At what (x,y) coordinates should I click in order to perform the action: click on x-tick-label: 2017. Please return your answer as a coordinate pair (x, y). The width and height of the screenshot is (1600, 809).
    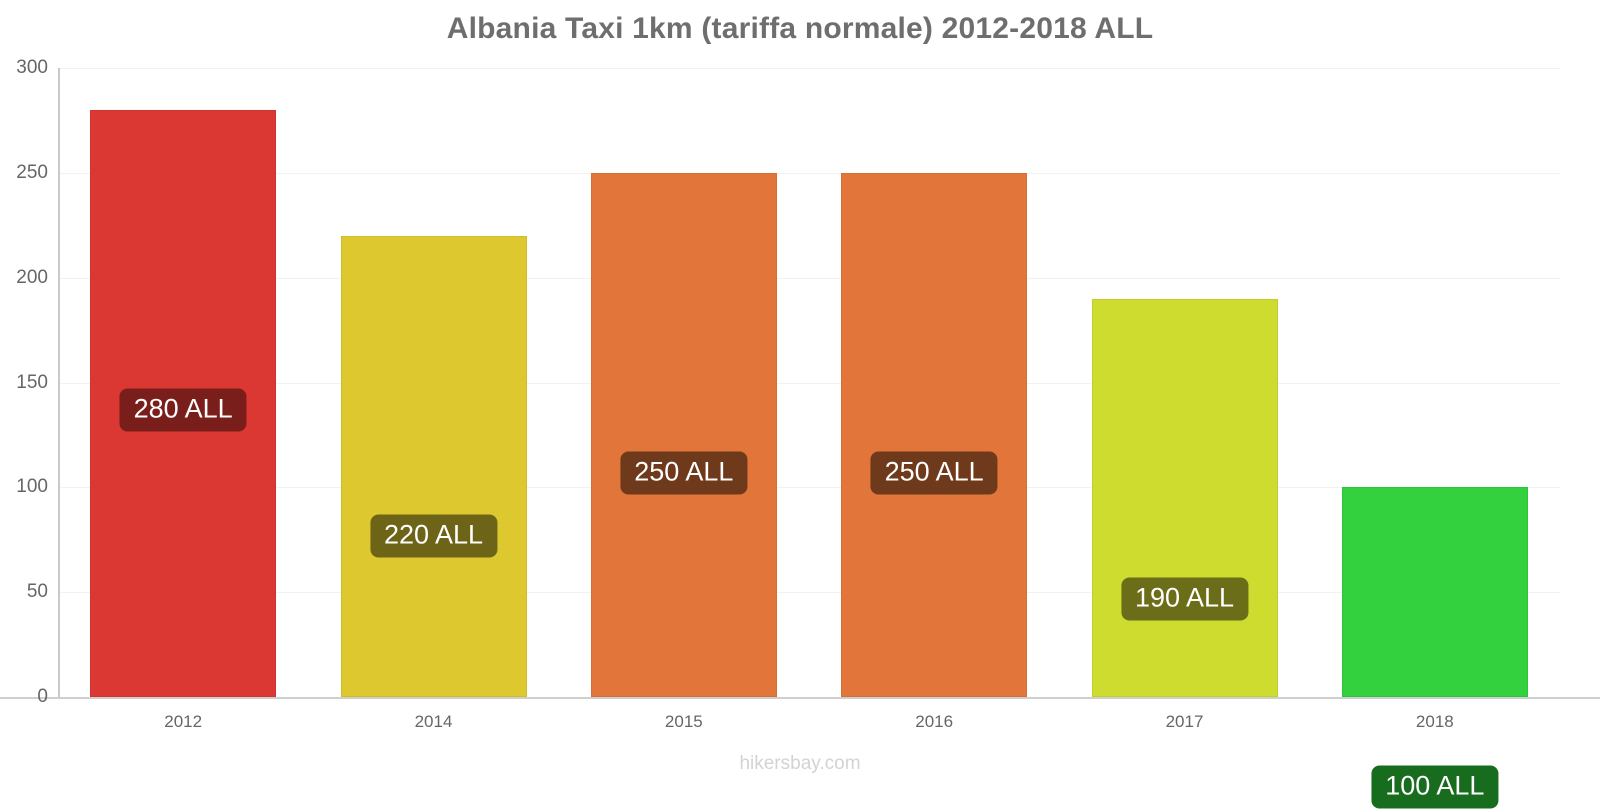
    Looking at the image, I should click on (1184, 721).